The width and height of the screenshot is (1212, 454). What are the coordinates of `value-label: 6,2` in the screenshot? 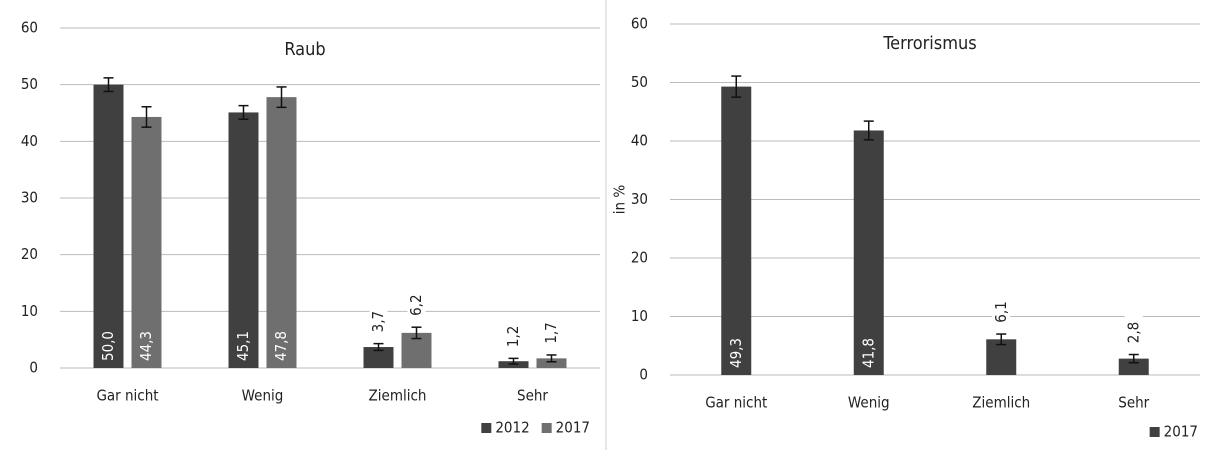 It's located at (416, 304).